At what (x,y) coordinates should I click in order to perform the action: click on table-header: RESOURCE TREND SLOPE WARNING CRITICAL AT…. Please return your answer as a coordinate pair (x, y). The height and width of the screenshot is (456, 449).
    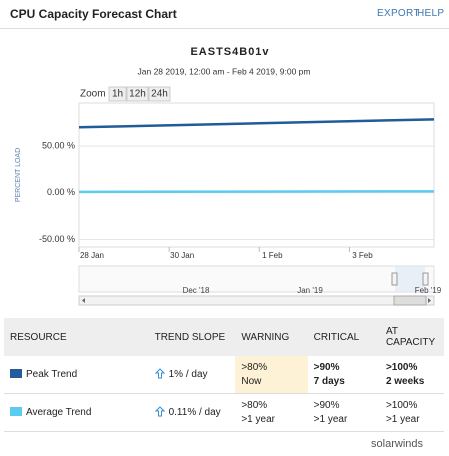
    Looking at the image, I should click on (224, 337).